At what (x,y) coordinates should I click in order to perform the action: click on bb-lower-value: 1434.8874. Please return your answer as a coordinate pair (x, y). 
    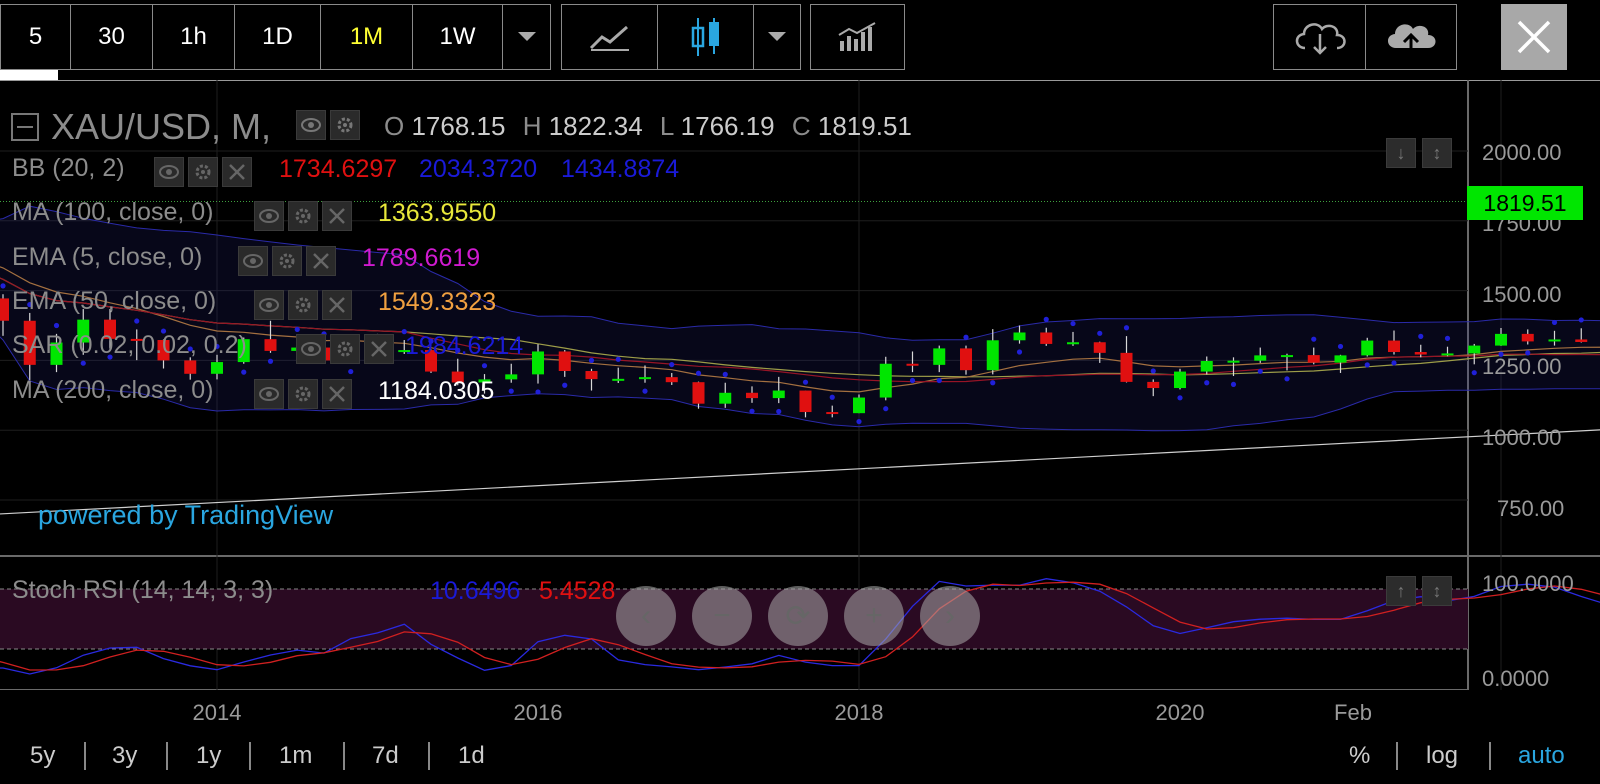
    Looking at the image, I should click on (620, 169).